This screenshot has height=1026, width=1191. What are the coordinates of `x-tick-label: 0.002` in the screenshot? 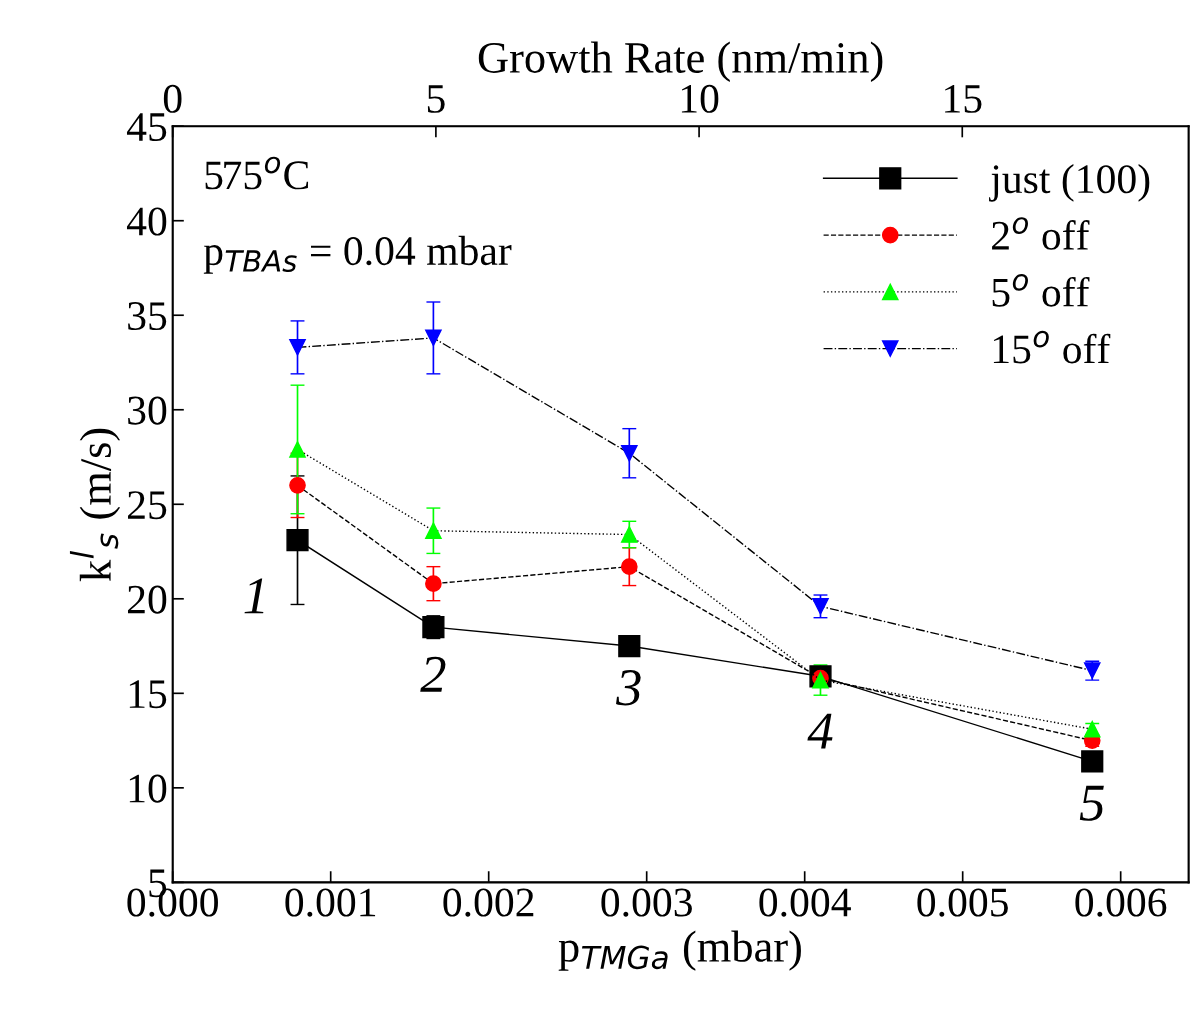 It's located at (488, 902).